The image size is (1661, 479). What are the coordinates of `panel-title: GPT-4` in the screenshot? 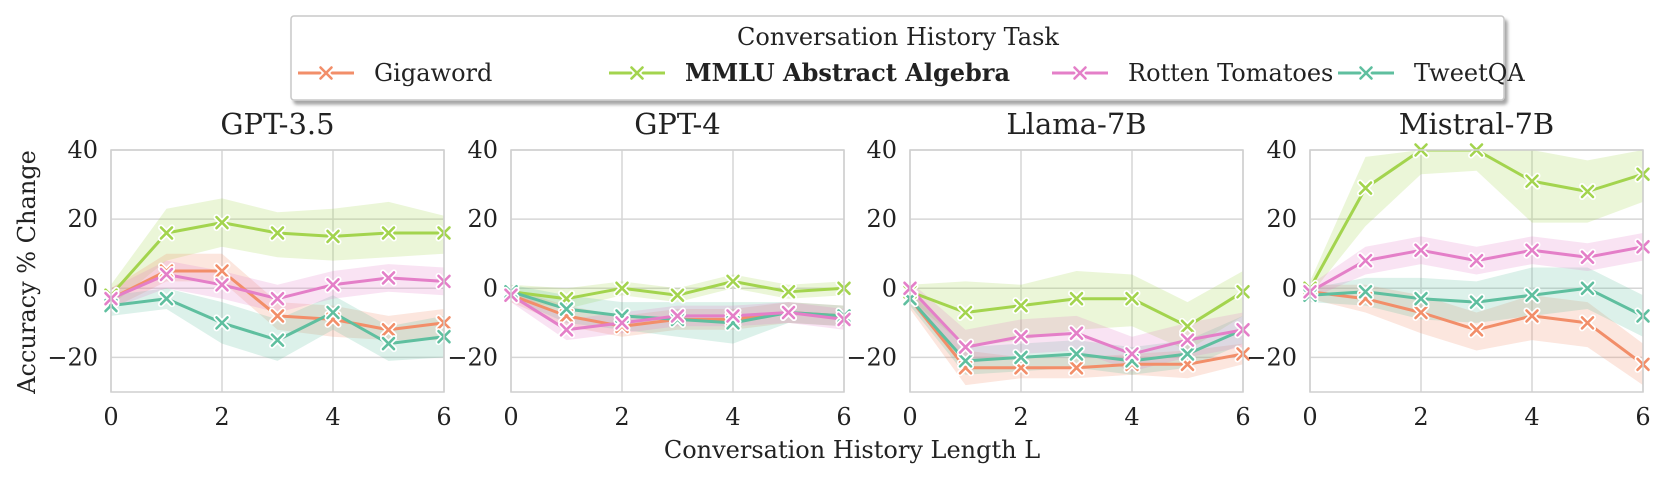 It's located at (677, 124).